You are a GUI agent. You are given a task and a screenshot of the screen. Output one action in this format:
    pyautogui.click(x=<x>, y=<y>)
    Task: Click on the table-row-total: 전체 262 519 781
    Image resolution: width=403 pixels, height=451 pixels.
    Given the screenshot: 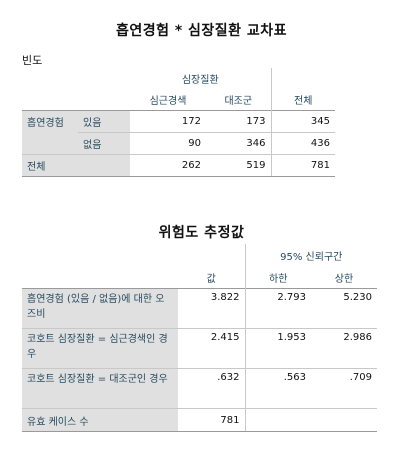 What is the action you would take?
    pyautogui.click(x=178, y=165)
    